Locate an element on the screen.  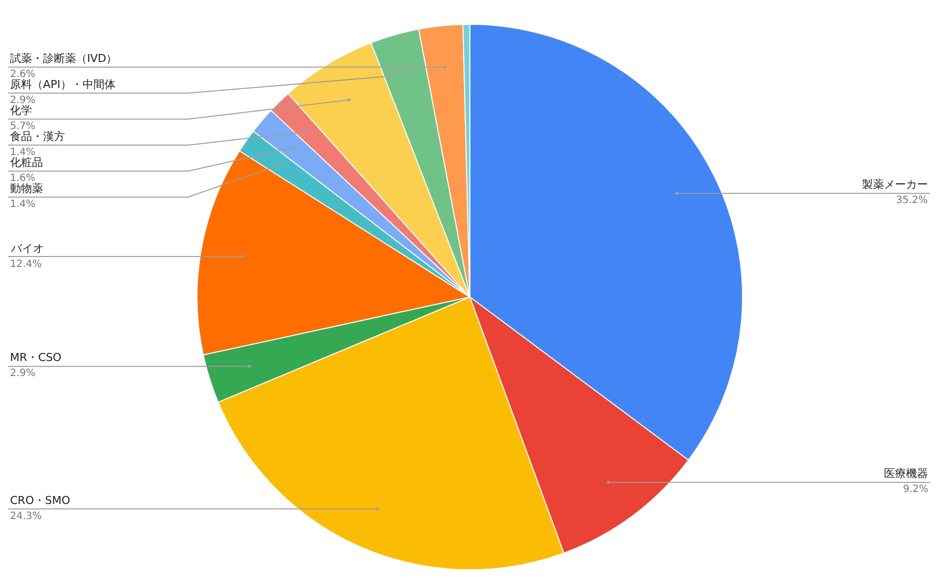
slice-label: 原料（API）・中間体 is located at coordinates (63, 84).